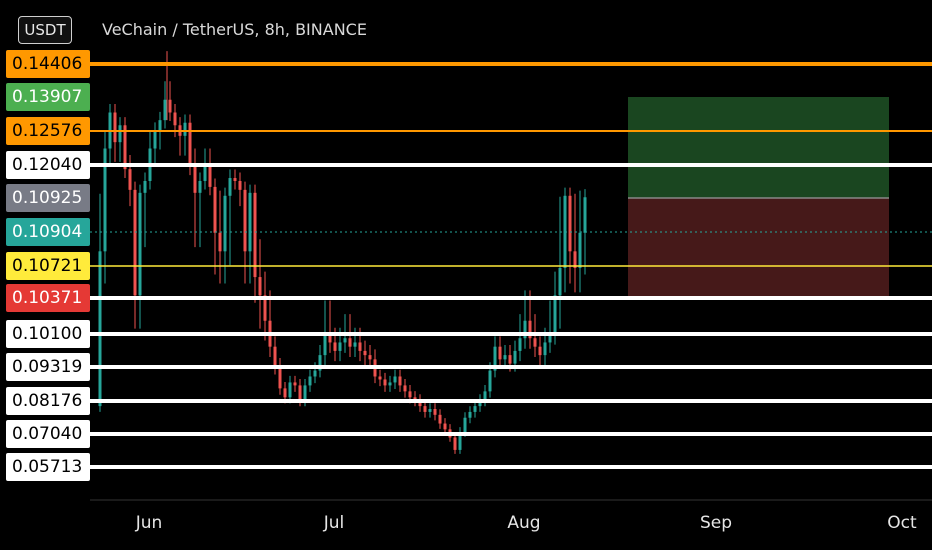 The width and height of the screenshot is (932, 550). What do you see at coordinates (716, 523) in the screenshot?
I see `time-label-sep: Sep` at bounding box center [716, 523].